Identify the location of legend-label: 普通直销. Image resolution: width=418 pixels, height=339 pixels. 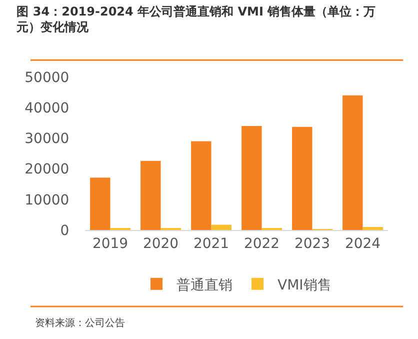
(204, 285).